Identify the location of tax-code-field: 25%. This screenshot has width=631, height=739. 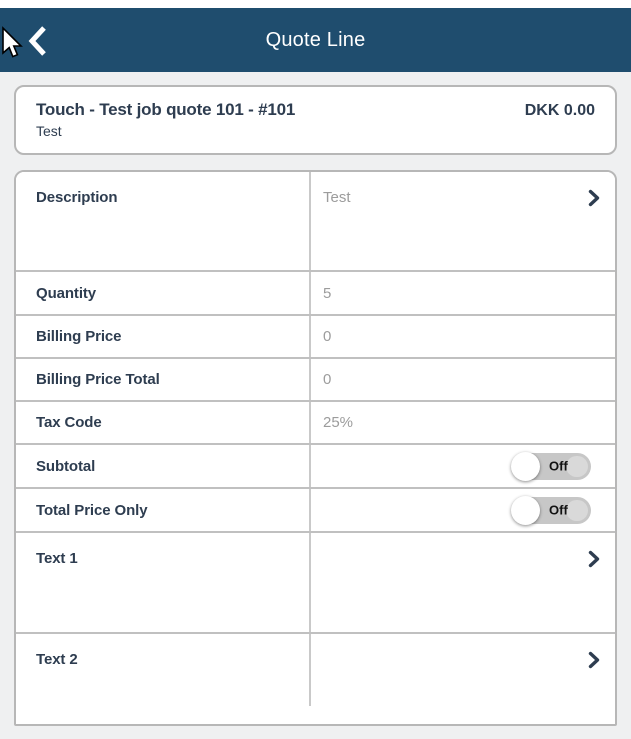
(462, 422).